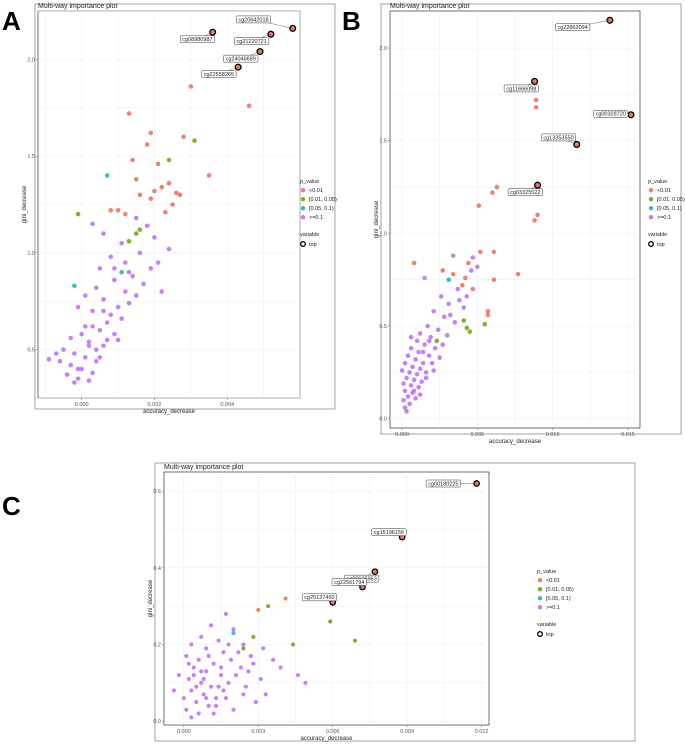 This screenshot has width=685, height=745. What do you see at coordinates (251, 42) in the screenshot?
I see `point-label: cg21220721` at bounding box center [251, 42].